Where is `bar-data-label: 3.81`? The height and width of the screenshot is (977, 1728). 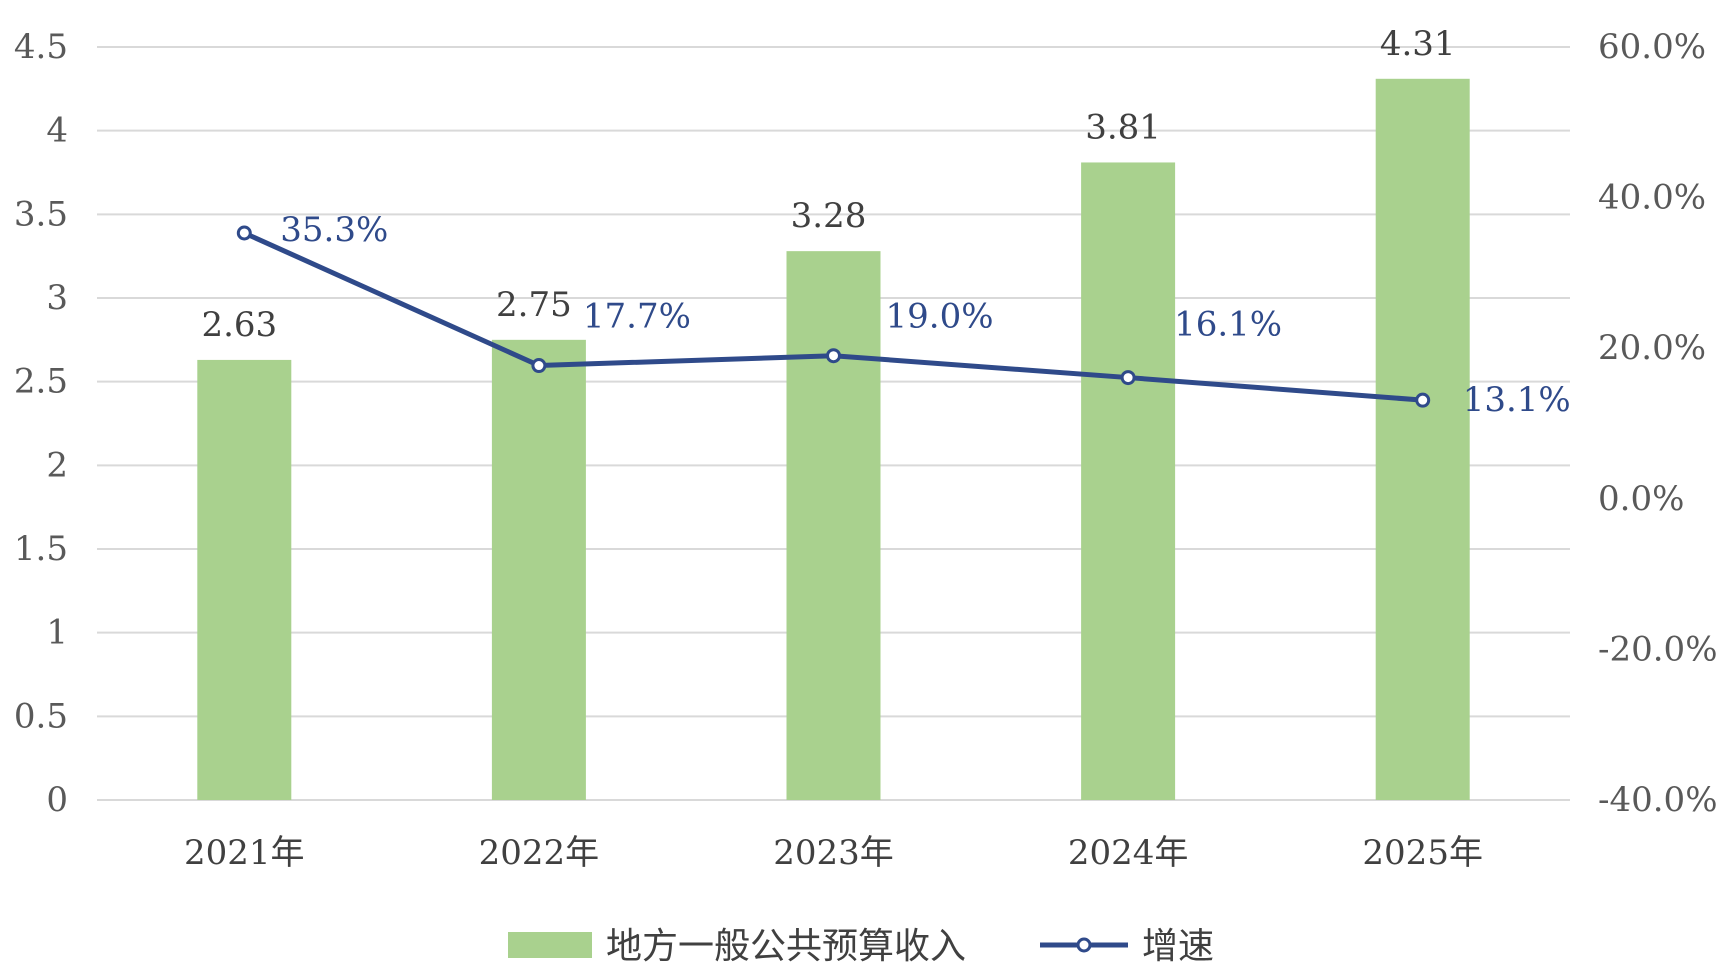 bar-data-label: 3.81 is located at coordinates (1123, 127).